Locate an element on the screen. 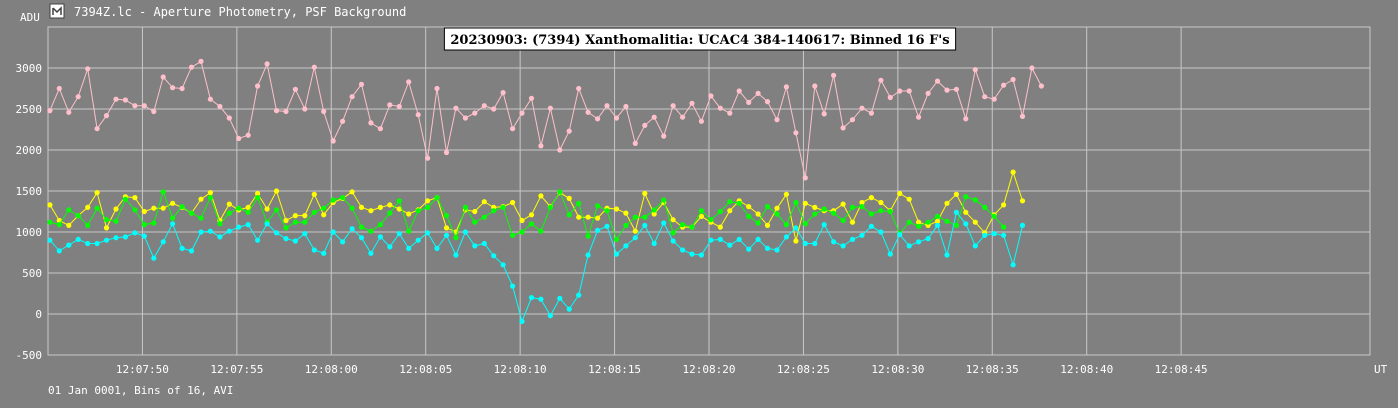 This screenshot has height=408, width=1398. x-tick-label: 12:08:35 is located at coordinates (992, 369).